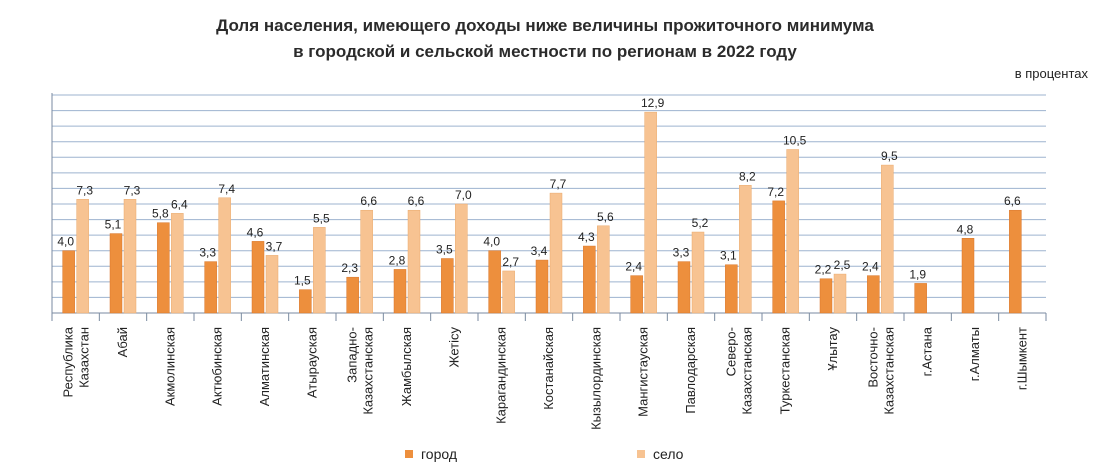 This screenshot has width=1120, height=475. I want to click on category-label: Северо- Казахстанская, so click(738, 371).